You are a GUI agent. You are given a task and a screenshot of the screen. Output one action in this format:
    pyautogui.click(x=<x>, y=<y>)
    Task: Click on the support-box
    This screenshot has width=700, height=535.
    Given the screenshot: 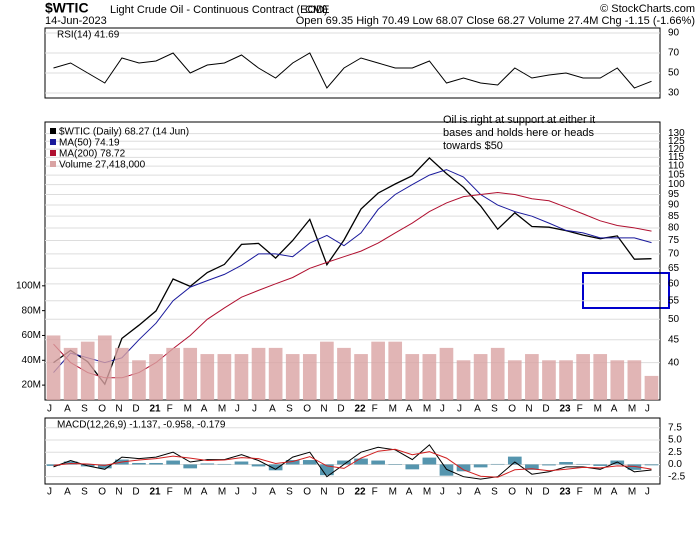 What is the action you would take?
    pyautogui.click(x=626, y=290)
    